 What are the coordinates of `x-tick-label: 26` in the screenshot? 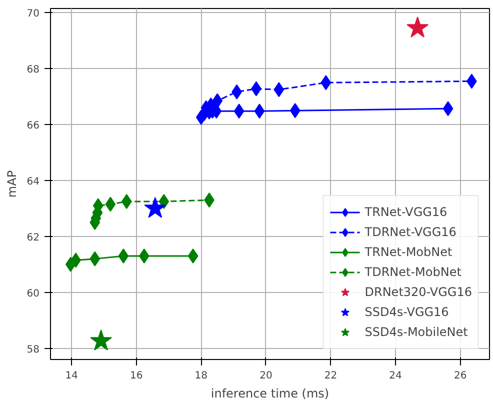 It's located at (460, 376).